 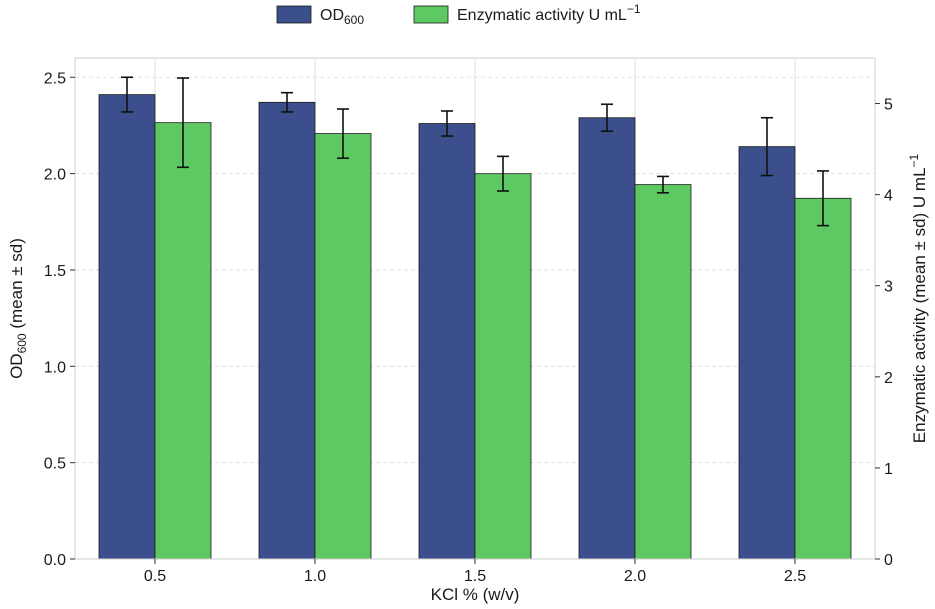 I want to click on left-y-tick-label: 2.5, so click(x=55, y=78).